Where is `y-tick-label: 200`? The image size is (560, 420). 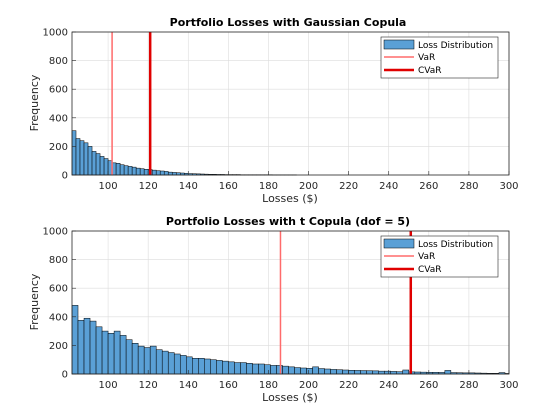 y-tick-label: 200 is located at coordinates (58, 346).